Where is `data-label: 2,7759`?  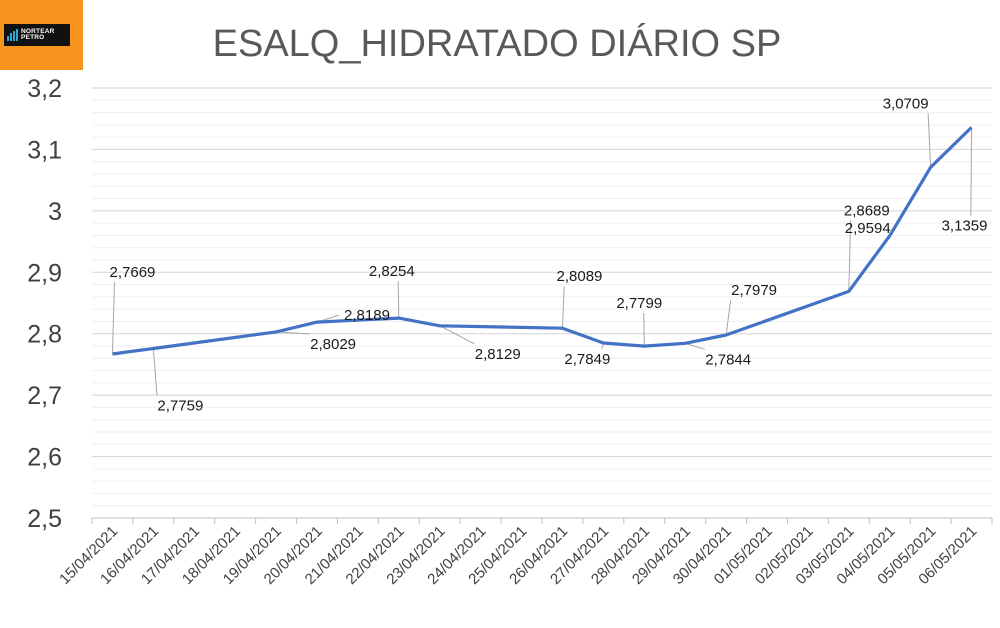
data-label: 2,7759 is located at coordinates (180, 406).